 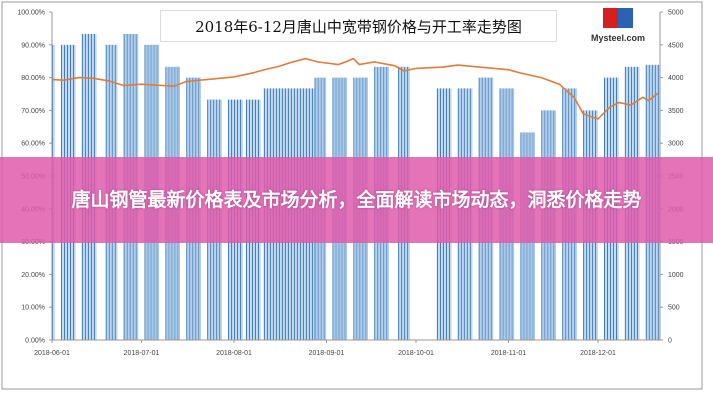 What do you see at coordinates (33, 144) in the screenshot?
I see `left-tick-label: 60.00%` at bounding box center [33, 144].